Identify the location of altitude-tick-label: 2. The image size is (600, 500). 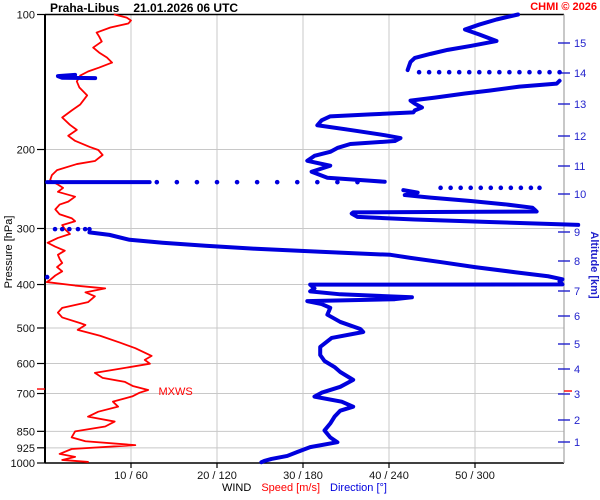
(577, 421).